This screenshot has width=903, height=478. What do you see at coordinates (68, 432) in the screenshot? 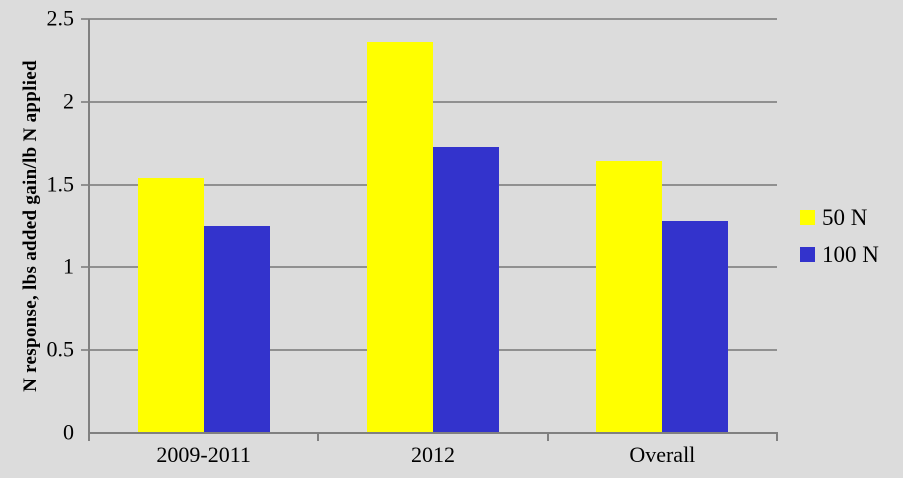
I see `y-axis-tick-label: 0` at bounding box center [68, 432].